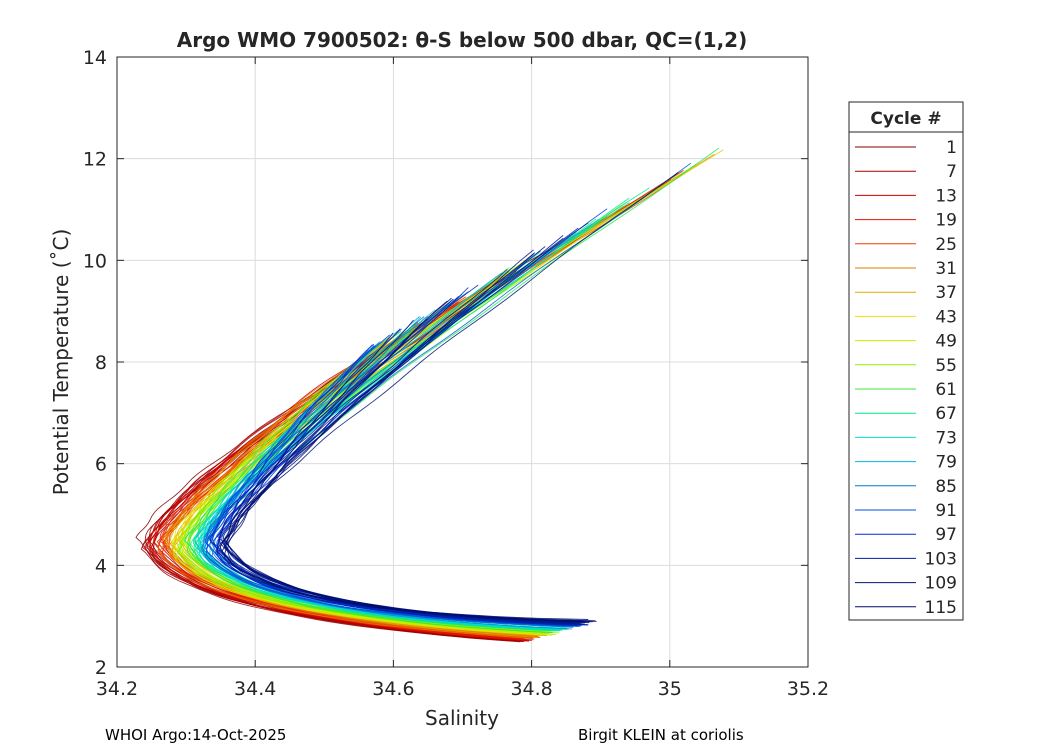  What do you see at coordinates (946, 317) in the screenshot?
I see `legend-label: 43` at bounding box center [946, 317].